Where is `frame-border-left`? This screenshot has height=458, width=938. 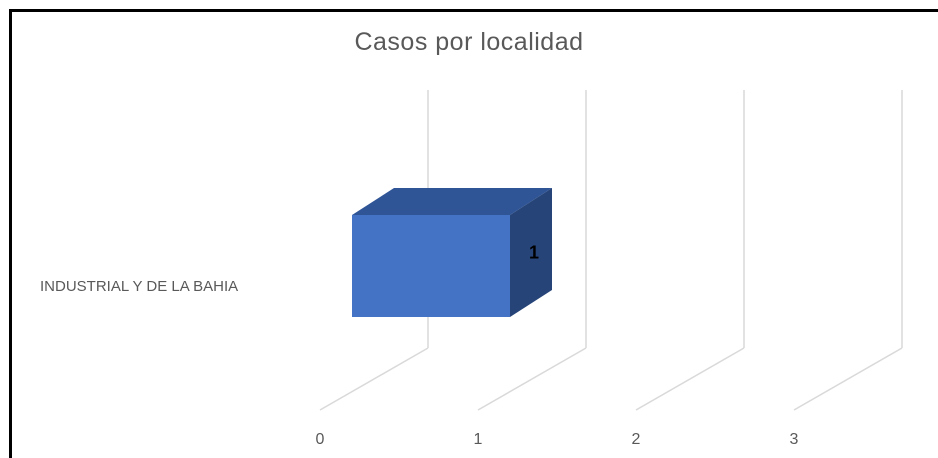 frame-border-left is located at coordinates (10, 233).